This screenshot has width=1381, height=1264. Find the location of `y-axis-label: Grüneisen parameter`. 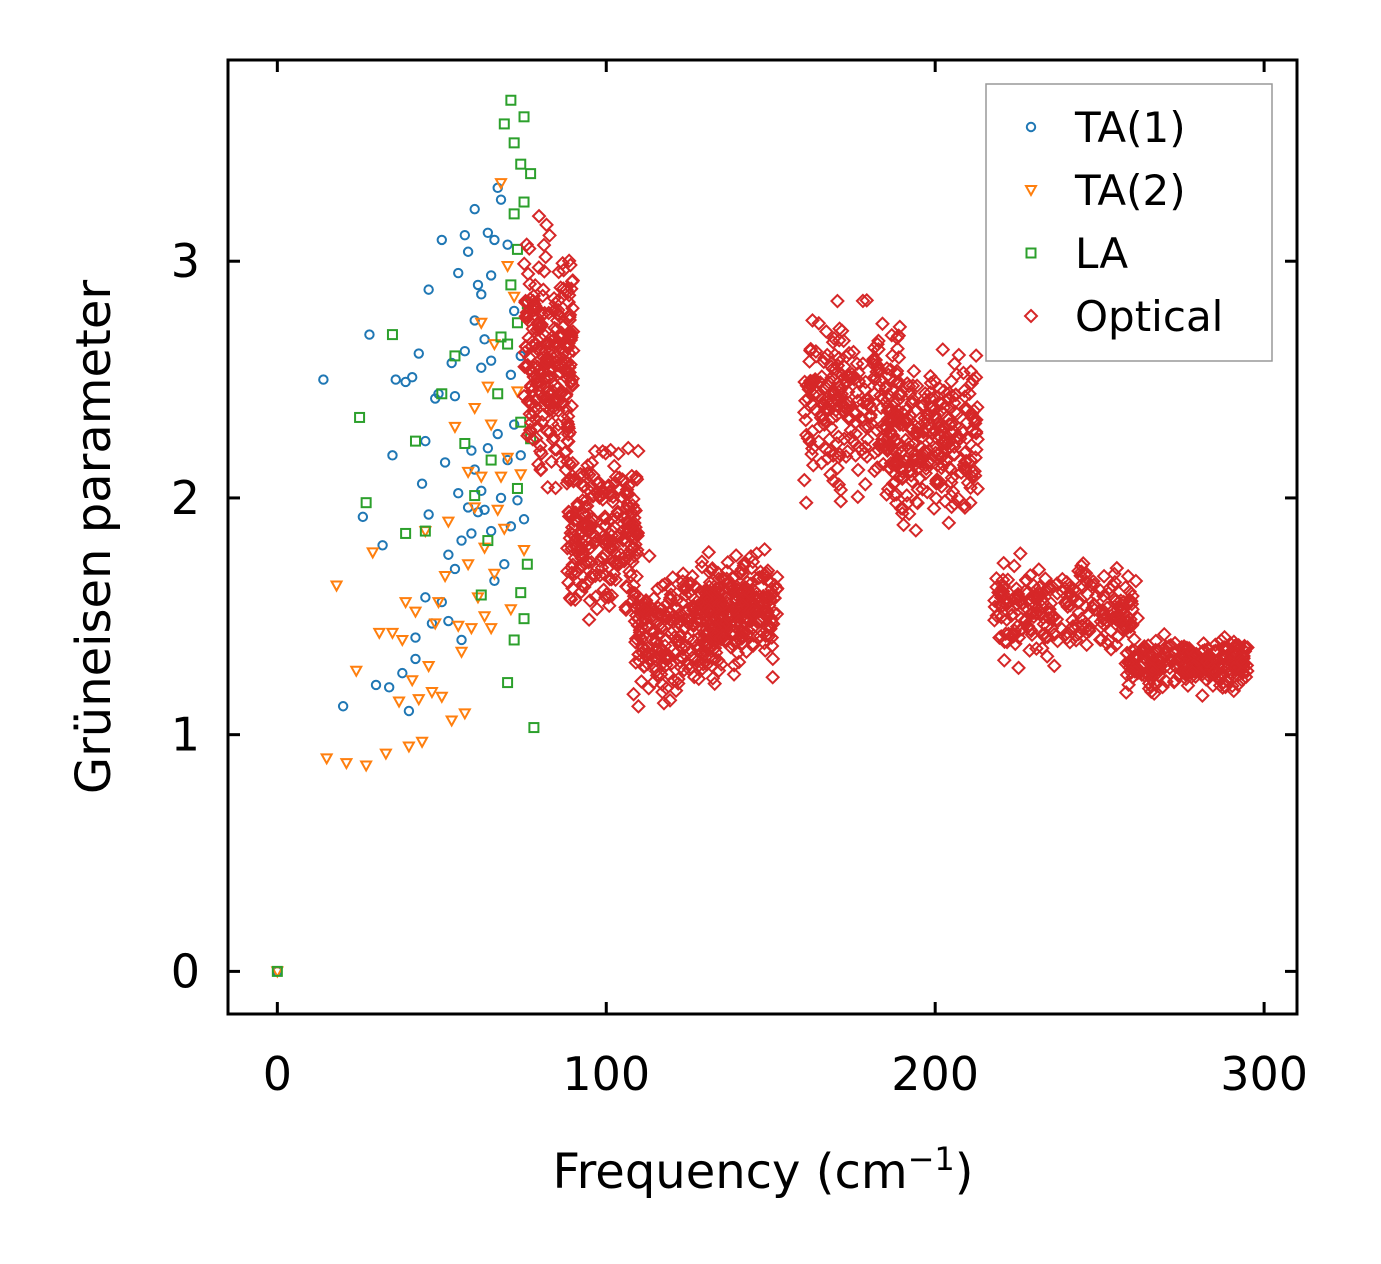

y-axis-label: Grüneisen parameter is located at coordinates (94, 537).